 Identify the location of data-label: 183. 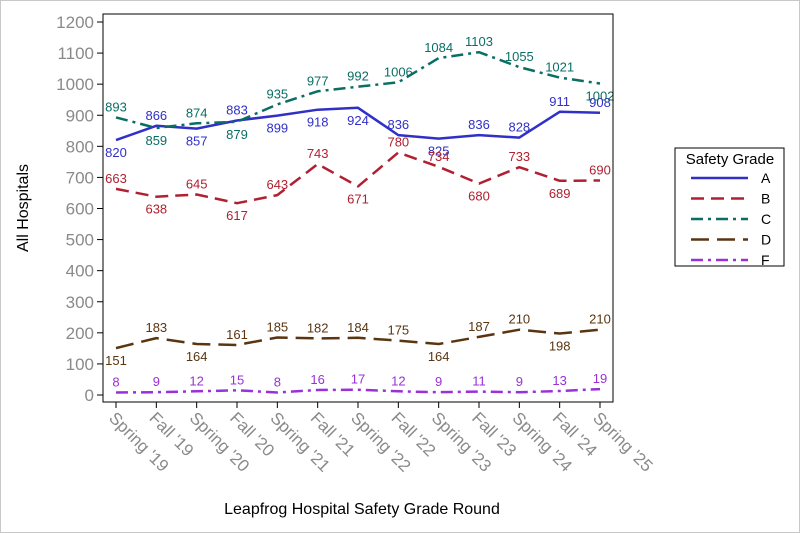
(156, 327).